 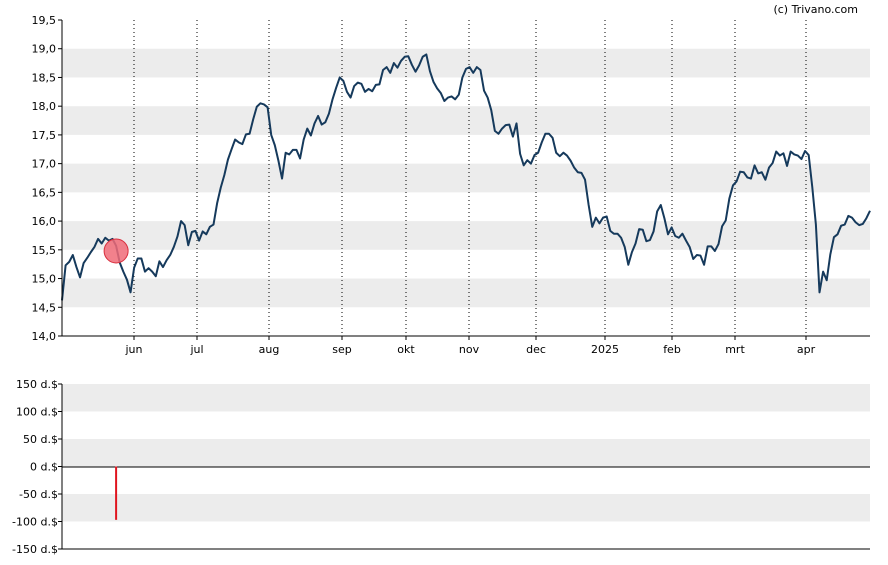 What do you see at coordinates (44, 77) in the screenshot?
I see `price-y-tick-label: 18,5` at bounding box center [44, 77].